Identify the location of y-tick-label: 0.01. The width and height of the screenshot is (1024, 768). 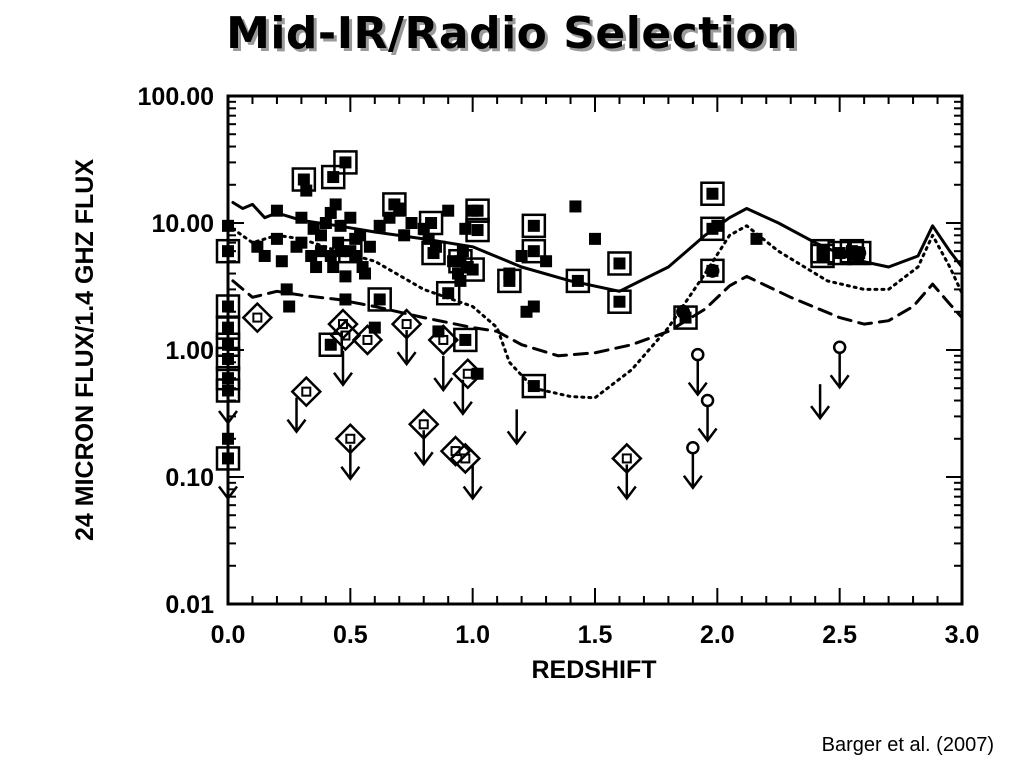
(189, 605).